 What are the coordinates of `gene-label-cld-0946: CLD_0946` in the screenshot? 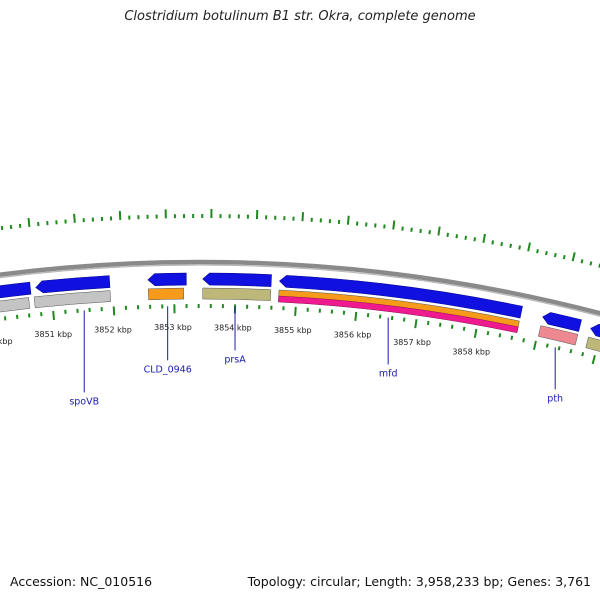 It's located at (168, 369).